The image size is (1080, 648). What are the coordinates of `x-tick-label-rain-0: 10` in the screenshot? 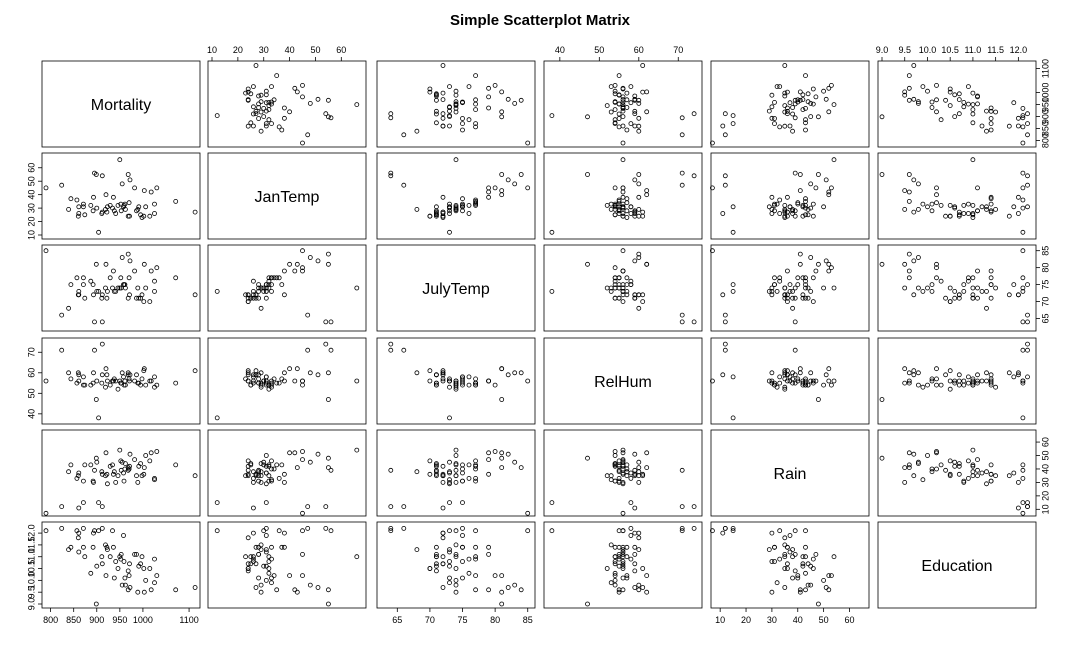 It's located at (720, 620).